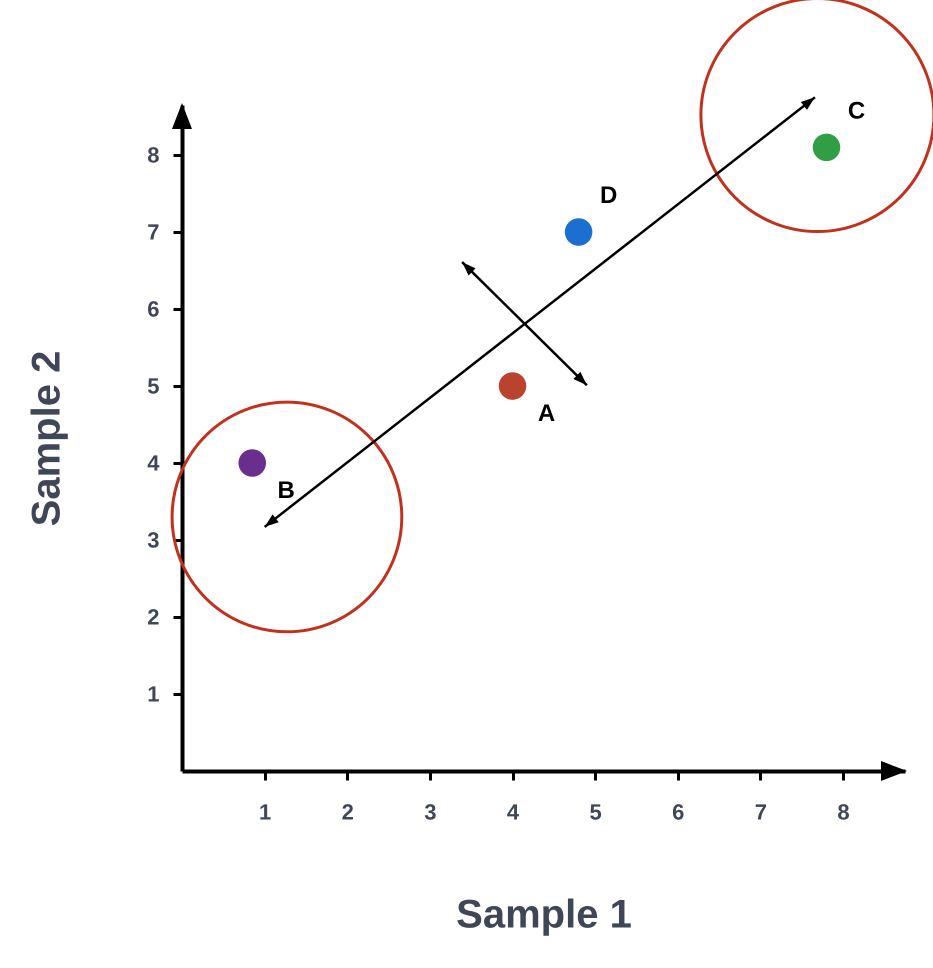 Image resolution: width=933 pixels, height=968 pixels. I want to click on y-tick-label: 6, so click(153, 309).